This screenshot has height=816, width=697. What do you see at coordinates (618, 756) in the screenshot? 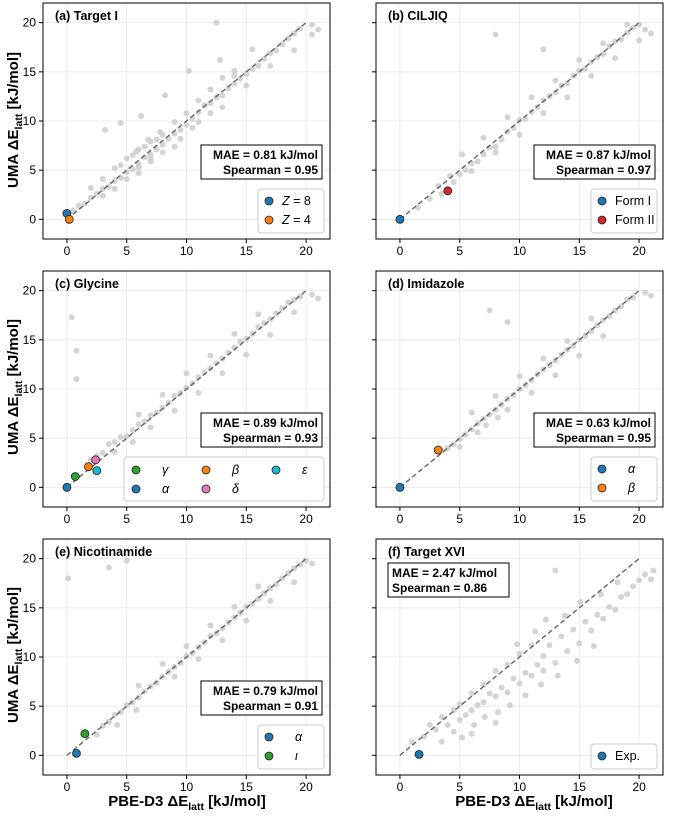
I see `legend-entry: Exp.` at bounding box center [618, 756].